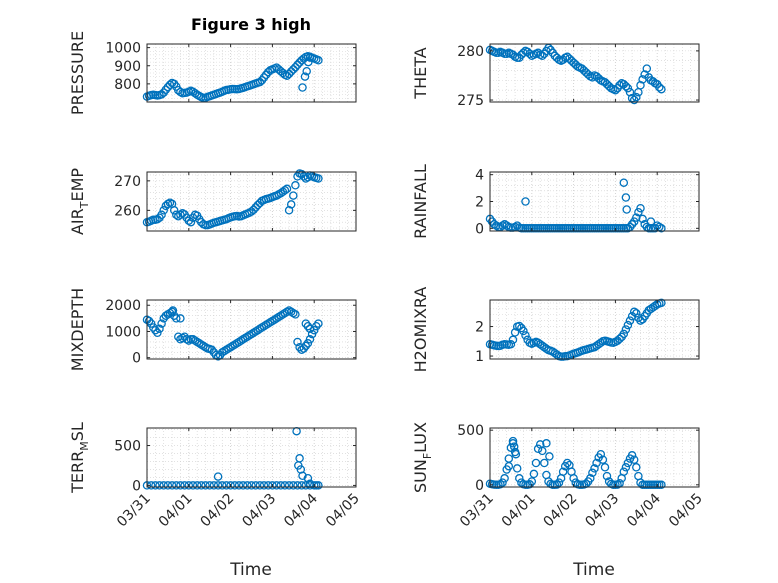  I want to click on panel-6: 1 2 H2OMIXRA, so click(555, 330).